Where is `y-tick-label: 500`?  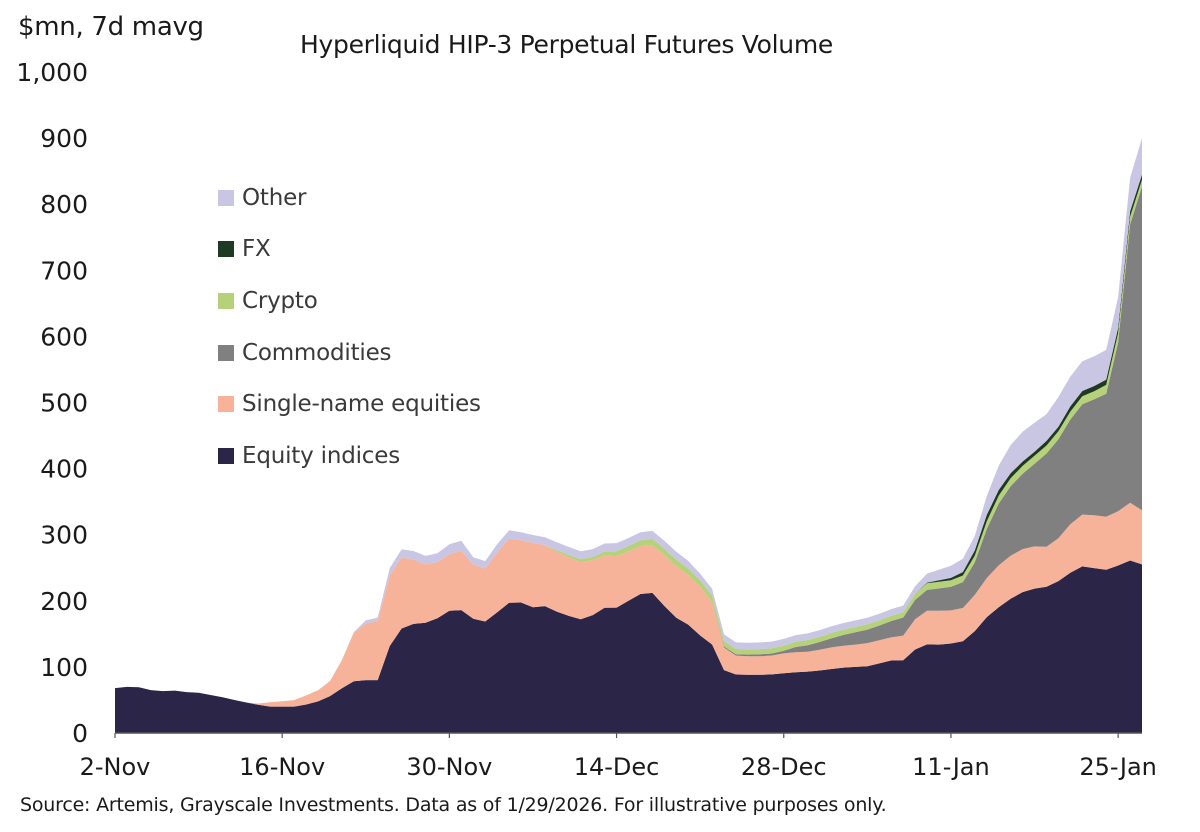 y-tick-label: 500 is located at coordinates (64, 403).